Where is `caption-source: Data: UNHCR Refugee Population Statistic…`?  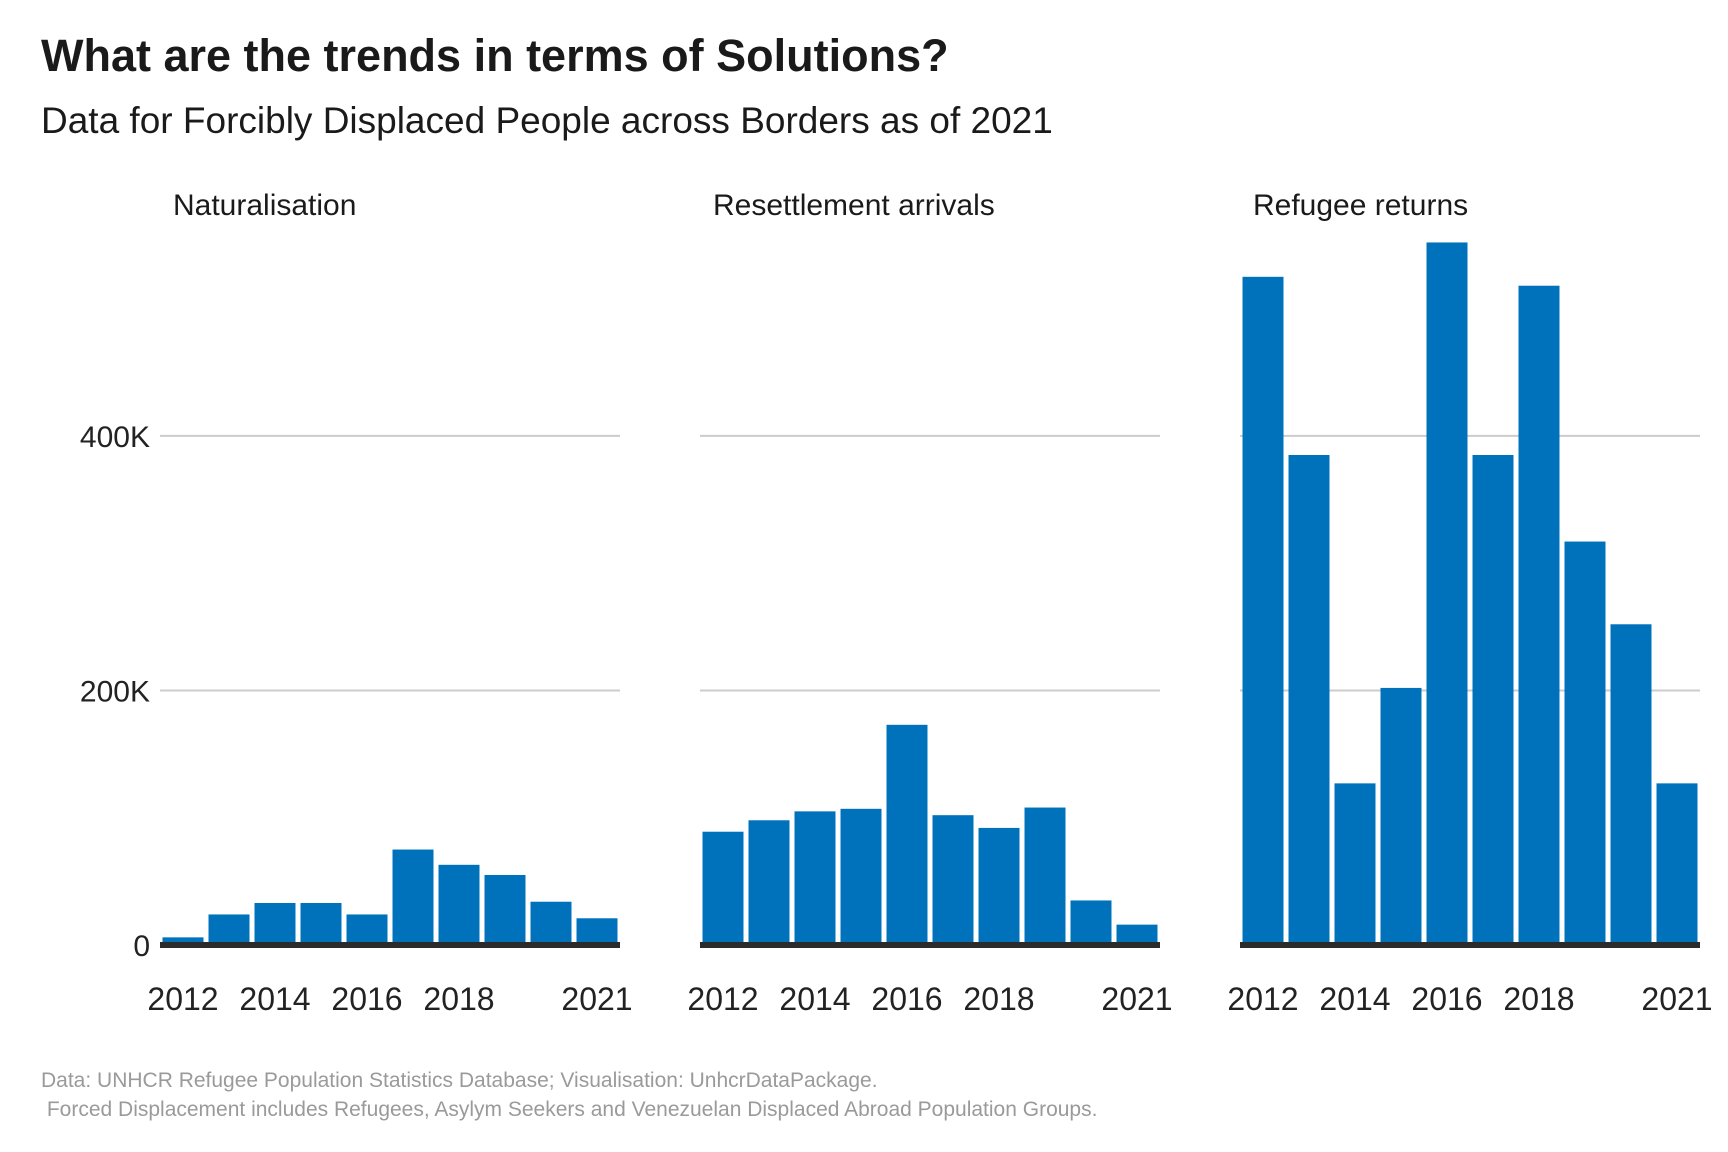
caption-source: Data: UNHCR Refugee Population Statistic… is located at coordinates (459, 1080).